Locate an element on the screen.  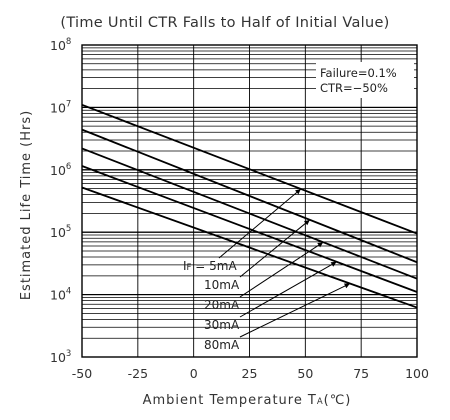
x-axis-label-subscript: A is located at coordinates (320, 402).